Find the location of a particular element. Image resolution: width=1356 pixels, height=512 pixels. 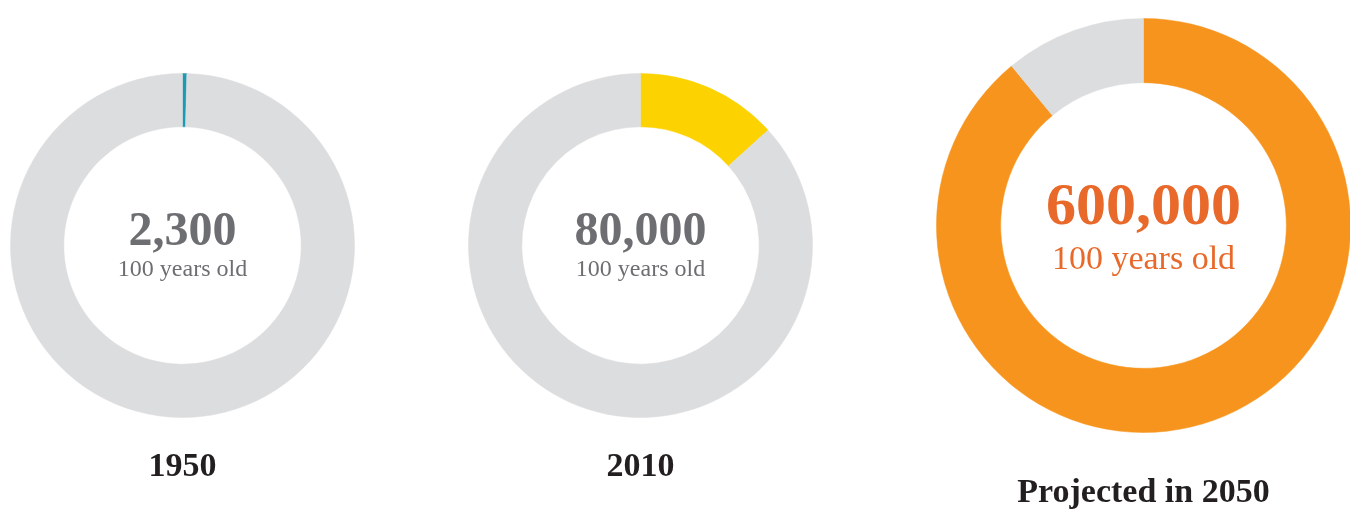

text: Projected in 2050 is located at coordinates (1143, 490).